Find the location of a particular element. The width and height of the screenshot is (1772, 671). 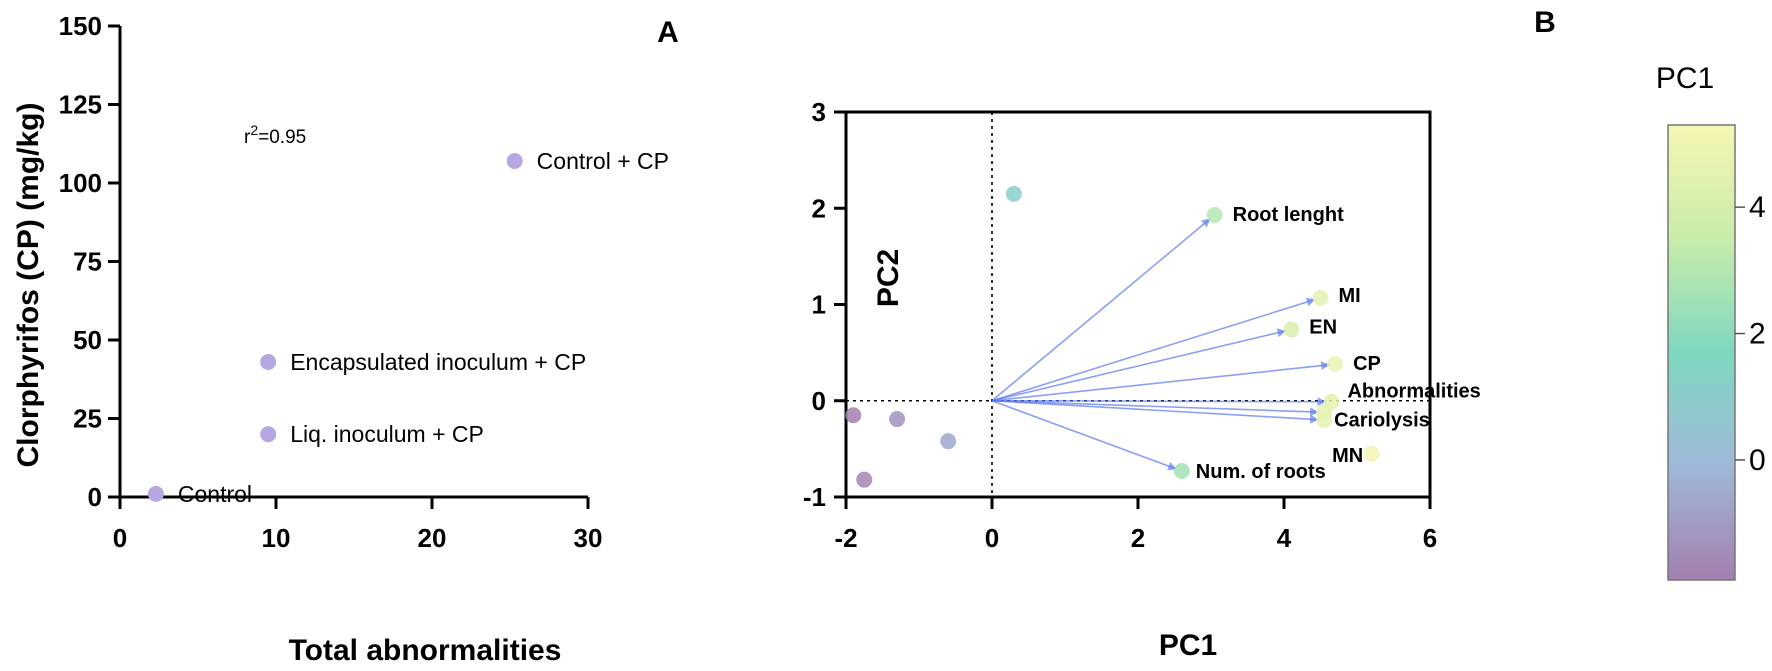

panel-a-point-liq-inoculum-cp is located at coordinates (268, 434).